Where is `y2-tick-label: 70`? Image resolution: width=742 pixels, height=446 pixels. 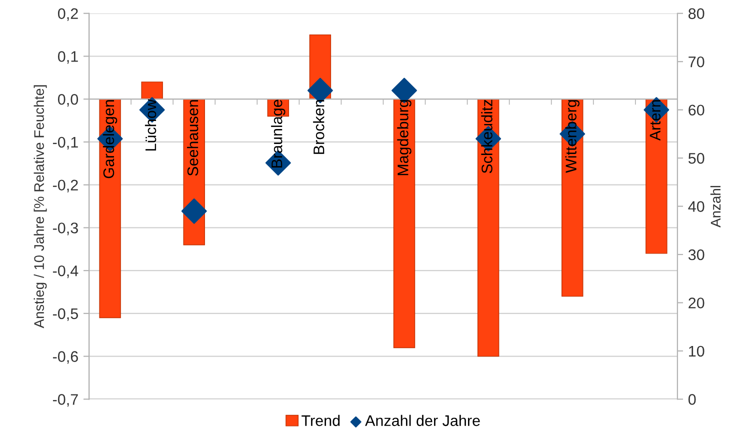 y2-tick-label: 70 is located at coordinates (696, 62).